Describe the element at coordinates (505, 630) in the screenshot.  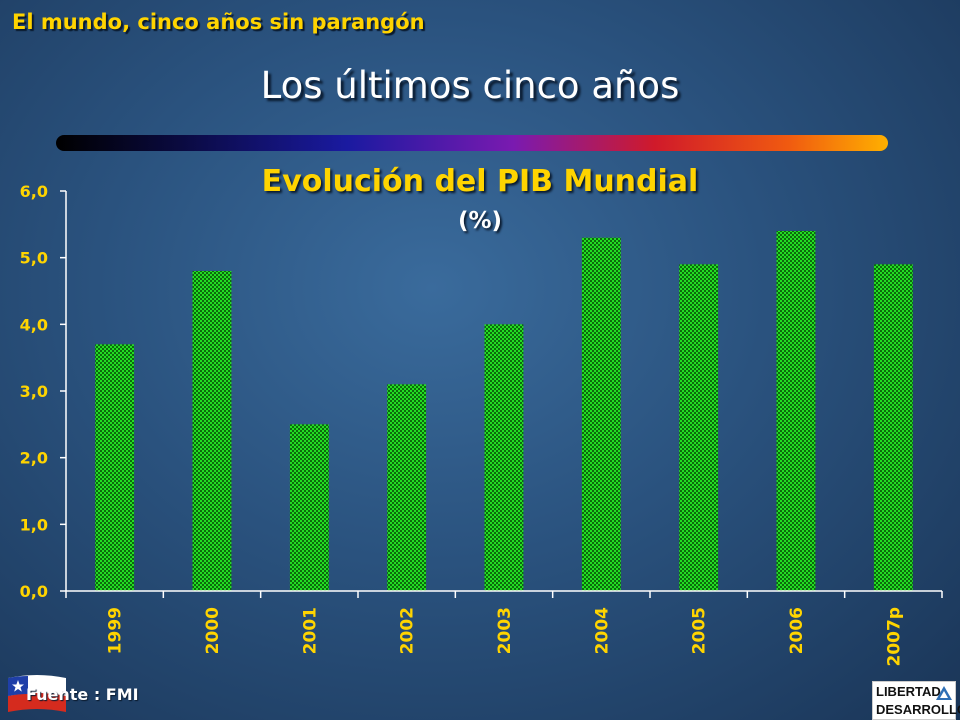
I see `x-tick-label: 2003` at that location.